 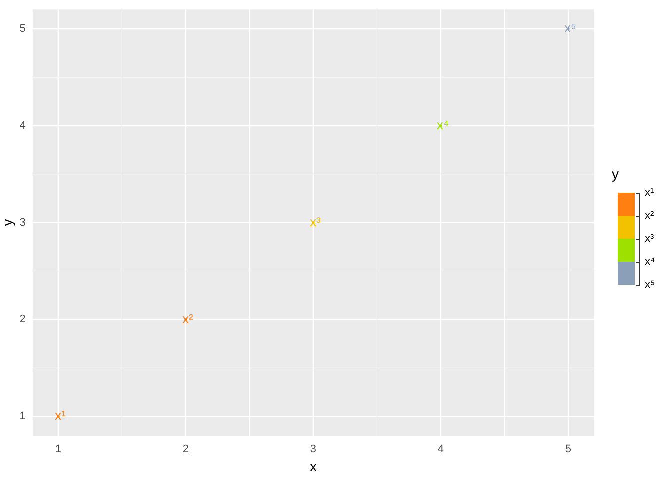 What do you see at coordinates (186, 450) in the screenshot?
I see `x-tick-label: 2` at bounding box center [186, 450].